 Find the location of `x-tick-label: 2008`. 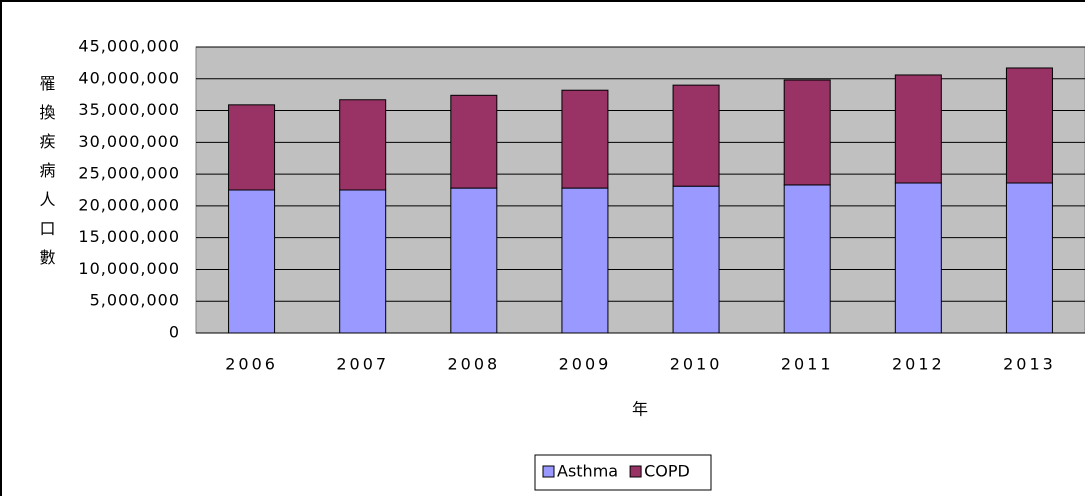

x-tick-label: 2008 is located at coordinates (473, 364).